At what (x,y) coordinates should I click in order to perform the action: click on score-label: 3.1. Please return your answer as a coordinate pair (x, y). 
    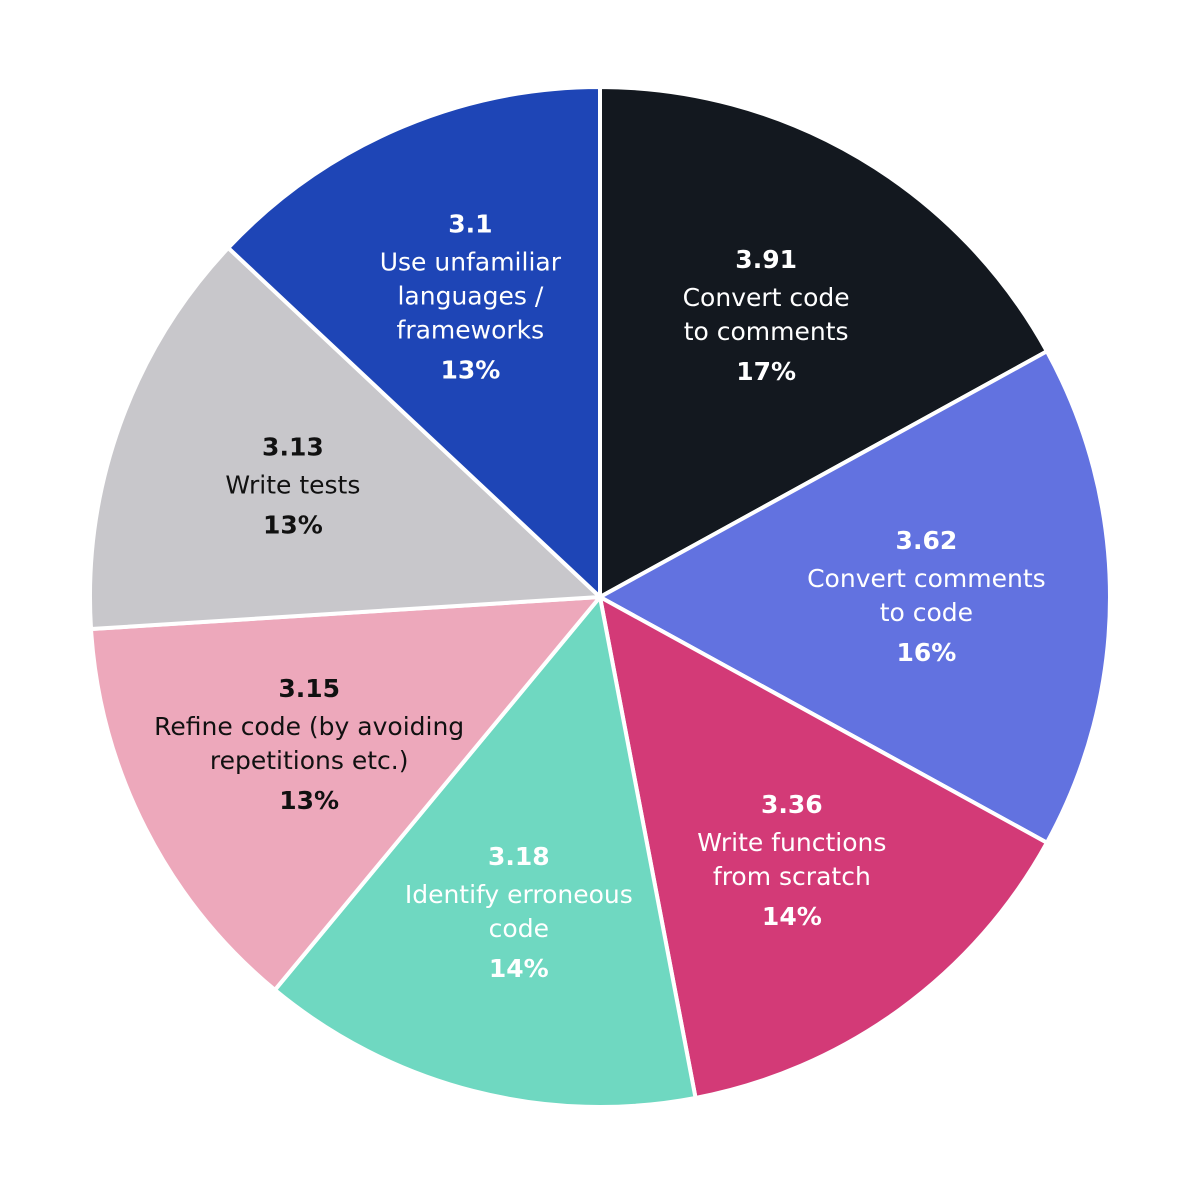
    Looking at the image, I should click on (470, 223).